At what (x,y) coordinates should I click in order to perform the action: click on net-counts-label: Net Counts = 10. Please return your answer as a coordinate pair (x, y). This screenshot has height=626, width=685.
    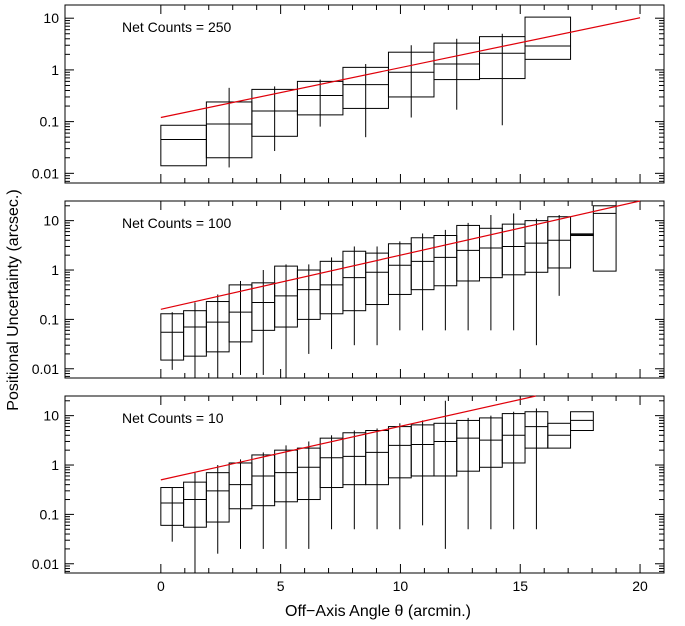
    Looking at the image, I should click on (173, 418).